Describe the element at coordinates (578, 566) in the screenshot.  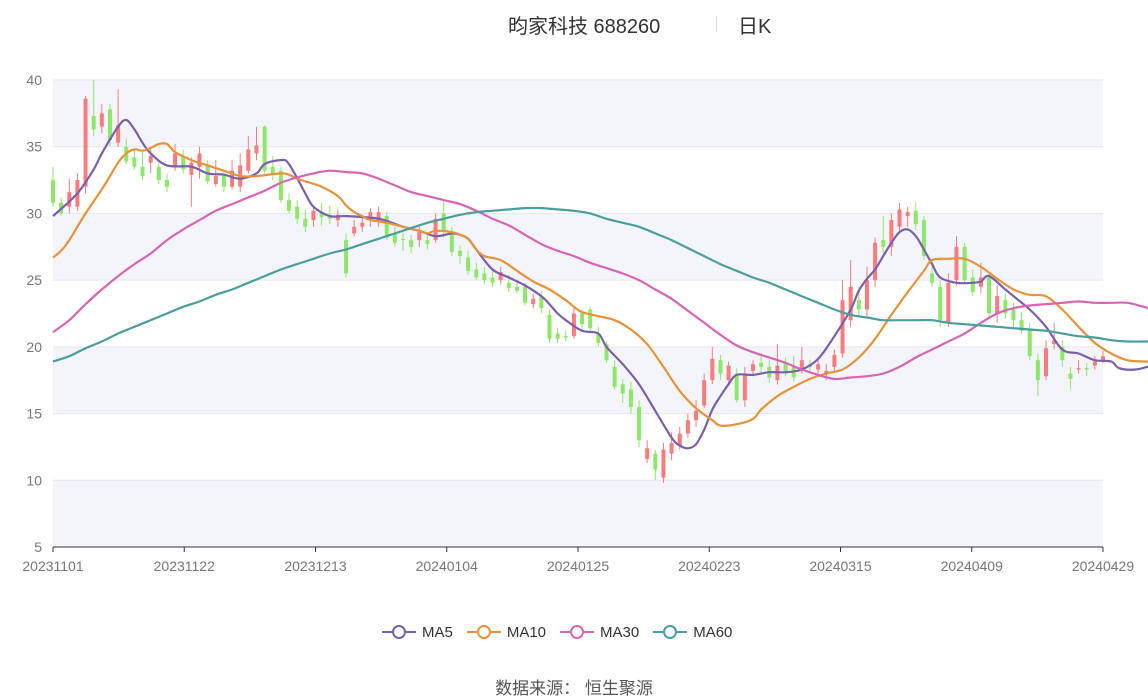
I see `x-tick-label: 20240125` at that location.